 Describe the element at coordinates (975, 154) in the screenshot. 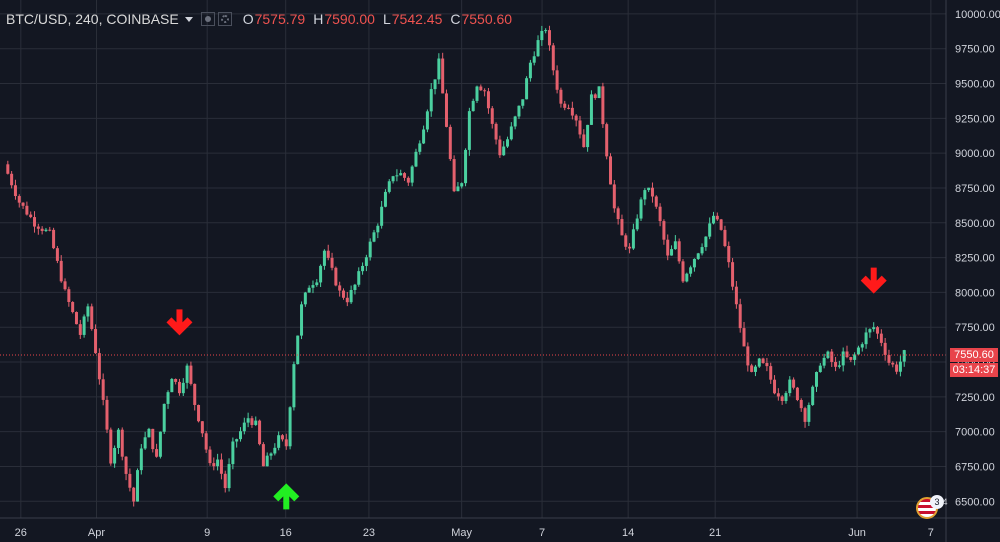

I see `price-tick-label: 9000.00` at that location.